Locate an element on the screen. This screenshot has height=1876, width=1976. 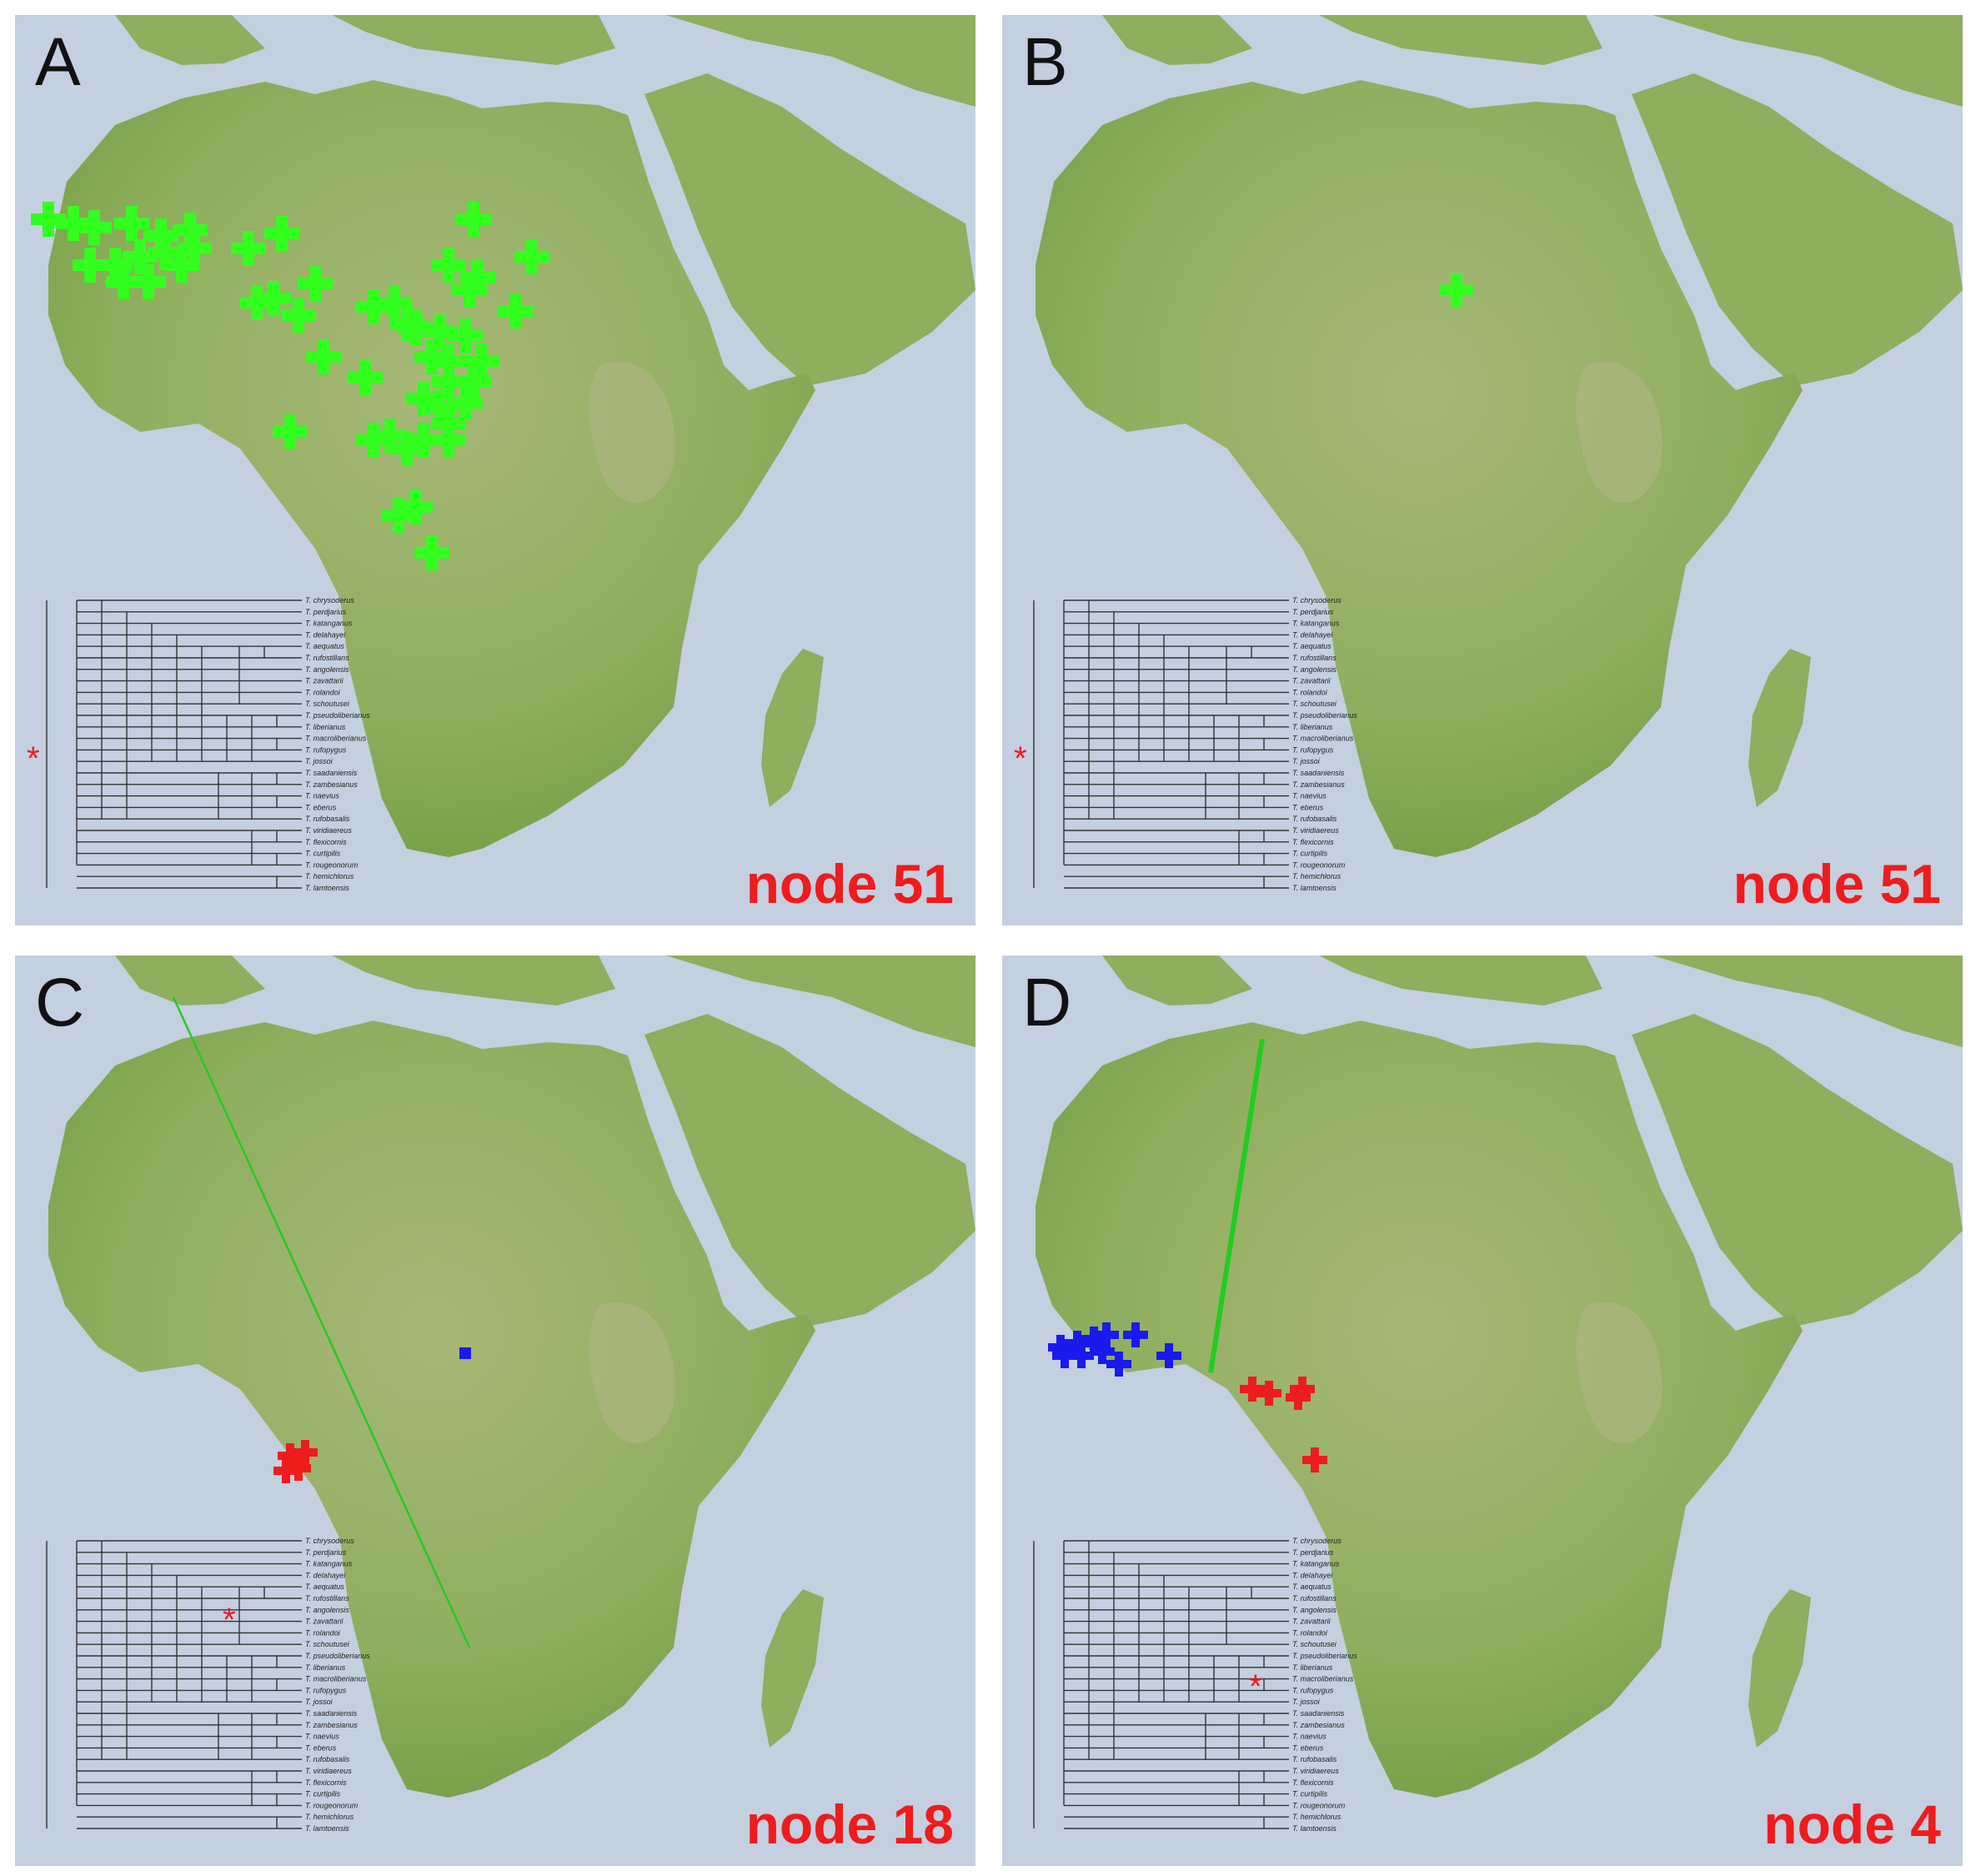
panel-letter: B is located at coordinates (1045, 62).